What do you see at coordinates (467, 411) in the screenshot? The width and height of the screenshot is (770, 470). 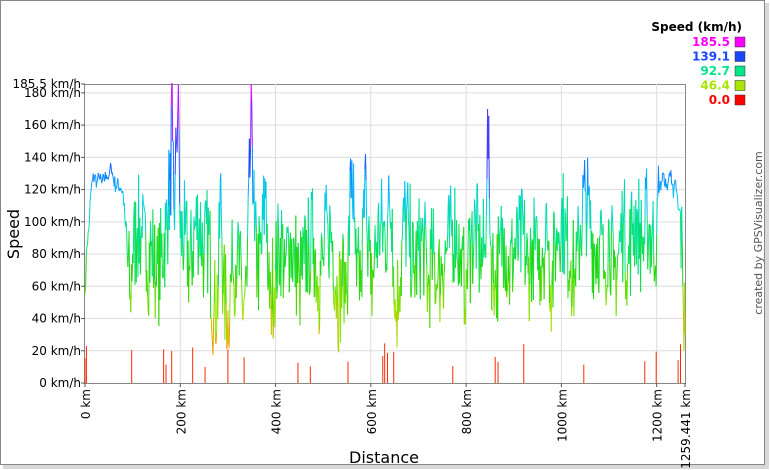 I see `x-tick-label: 800 km` at bounding box center [467, 411].